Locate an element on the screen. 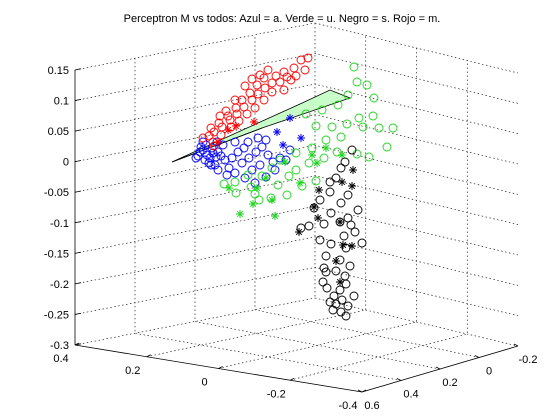 This screenshot has height=420, width=560. right-axis-tick-label: 0.2 is located at coordinates (449, 383).